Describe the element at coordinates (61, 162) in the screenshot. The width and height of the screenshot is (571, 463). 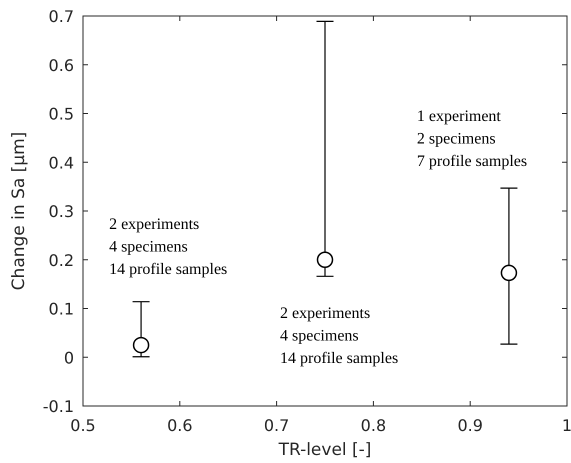
I see `y-tick-label: 0.4` at that location.